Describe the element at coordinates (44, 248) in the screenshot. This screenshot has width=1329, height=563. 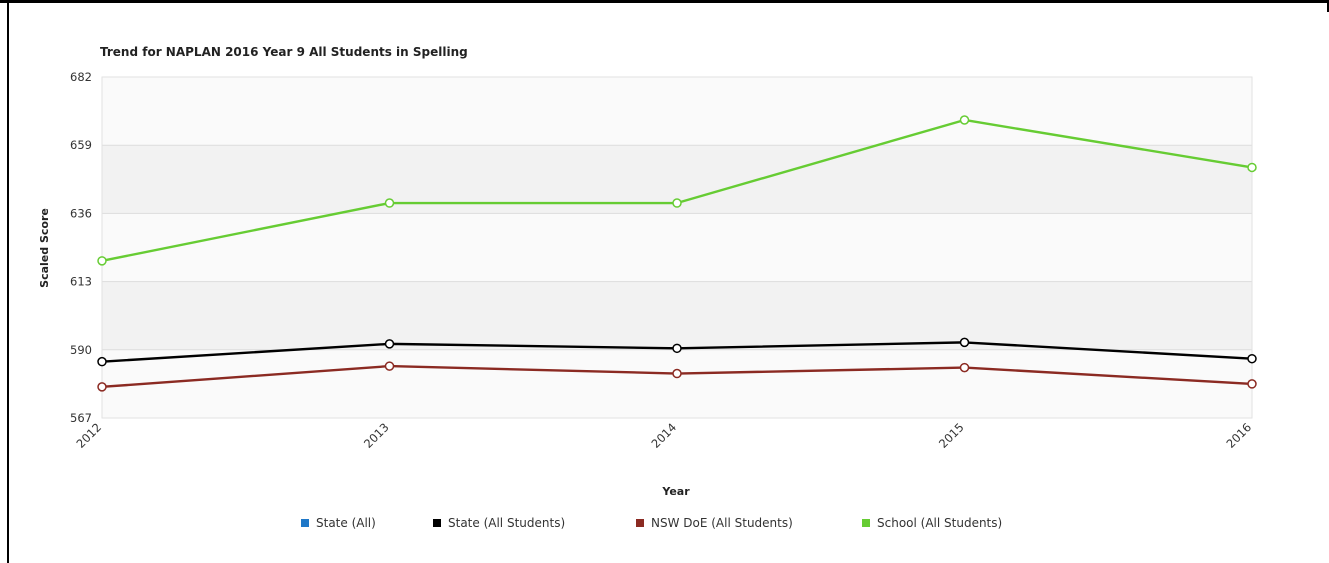
I see `y-axis-title: Scaled Score` at that location.